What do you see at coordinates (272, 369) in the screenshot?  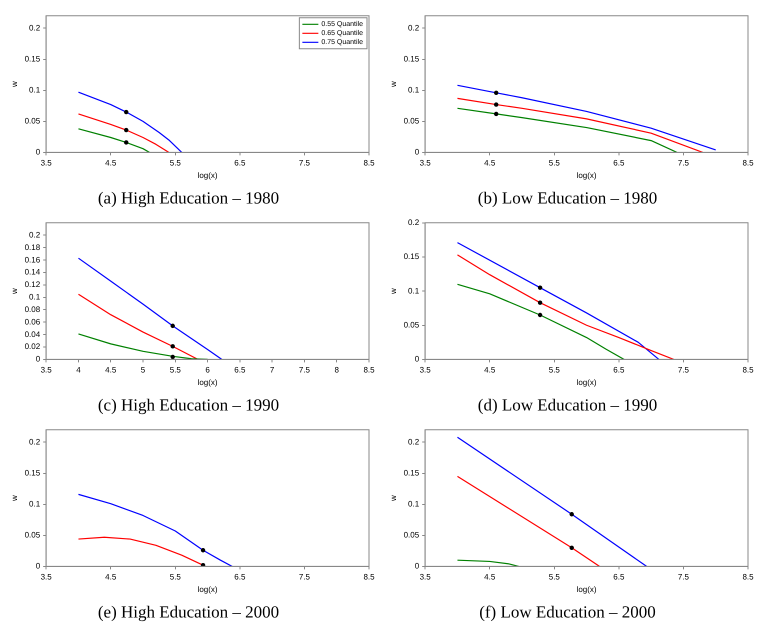 I see `x-tick-label: 7` at bounding box center [272, 369].